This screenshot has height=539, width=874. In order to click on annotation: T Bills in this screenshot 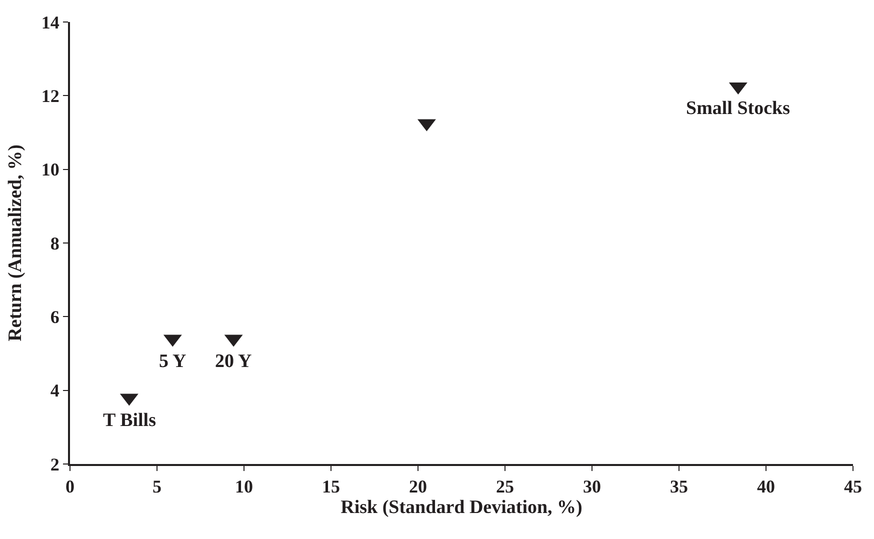, I will do `click(129, 420)`.